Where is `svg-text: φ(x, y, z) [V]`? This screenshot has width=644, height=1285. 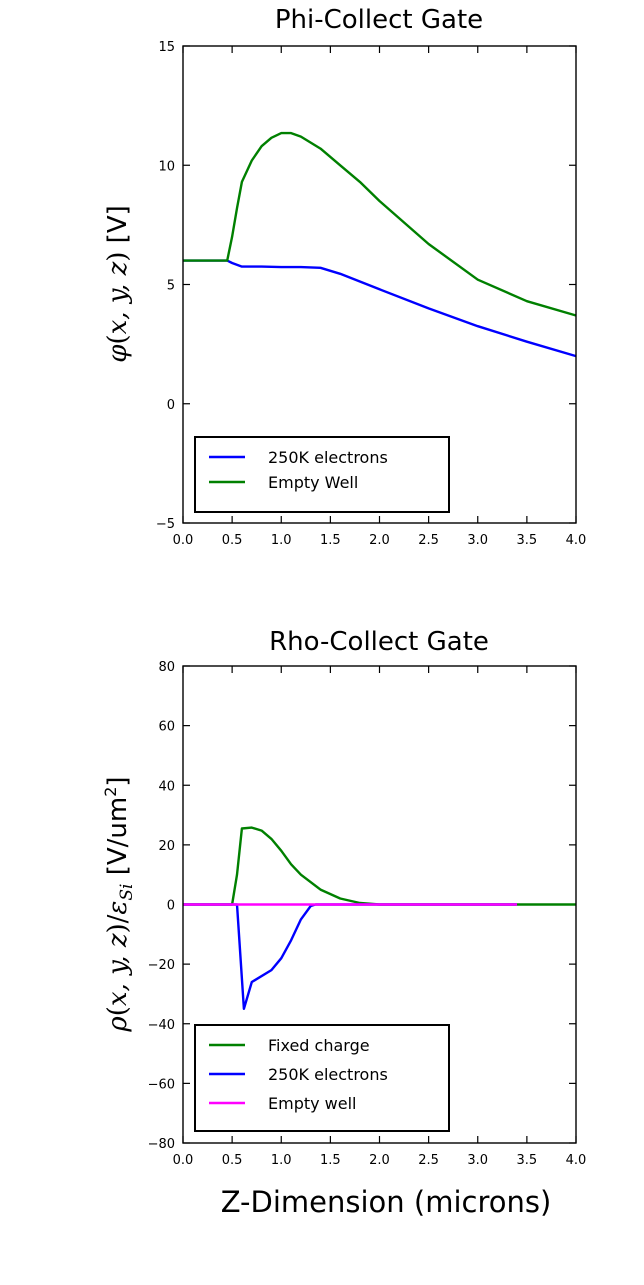
svg-text: φ(x, y, z) [V] is located at coordinates (118, 284).